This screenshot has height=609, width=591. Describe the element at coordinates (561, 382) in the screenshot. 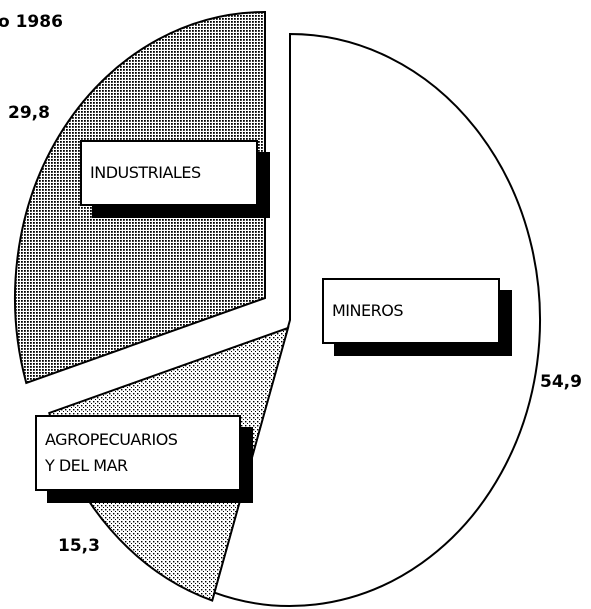

I see `value-label: 54,9` at that location.